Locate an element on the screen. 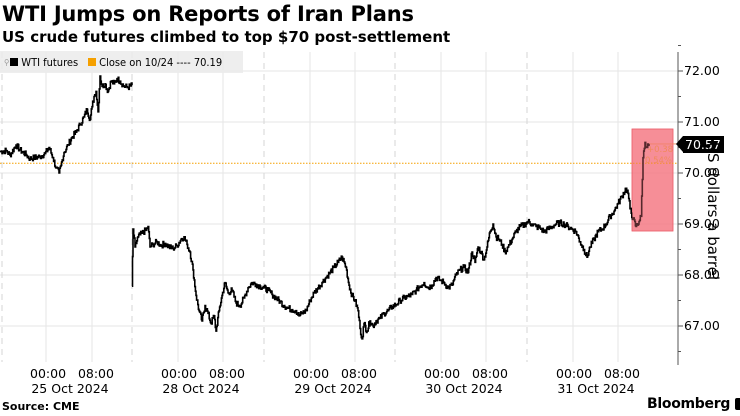 The image size is (740, 416). x-label-30oct: 00:00 08:00 30 Oct 2024 is located at coordinates (466, 381).